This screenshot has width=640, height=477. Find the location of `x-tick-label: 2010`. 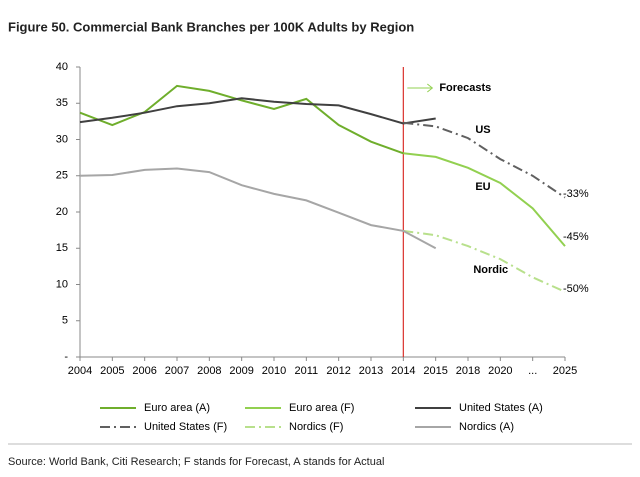

x-tick-label: 2010 is located at coordinates (274, 371).